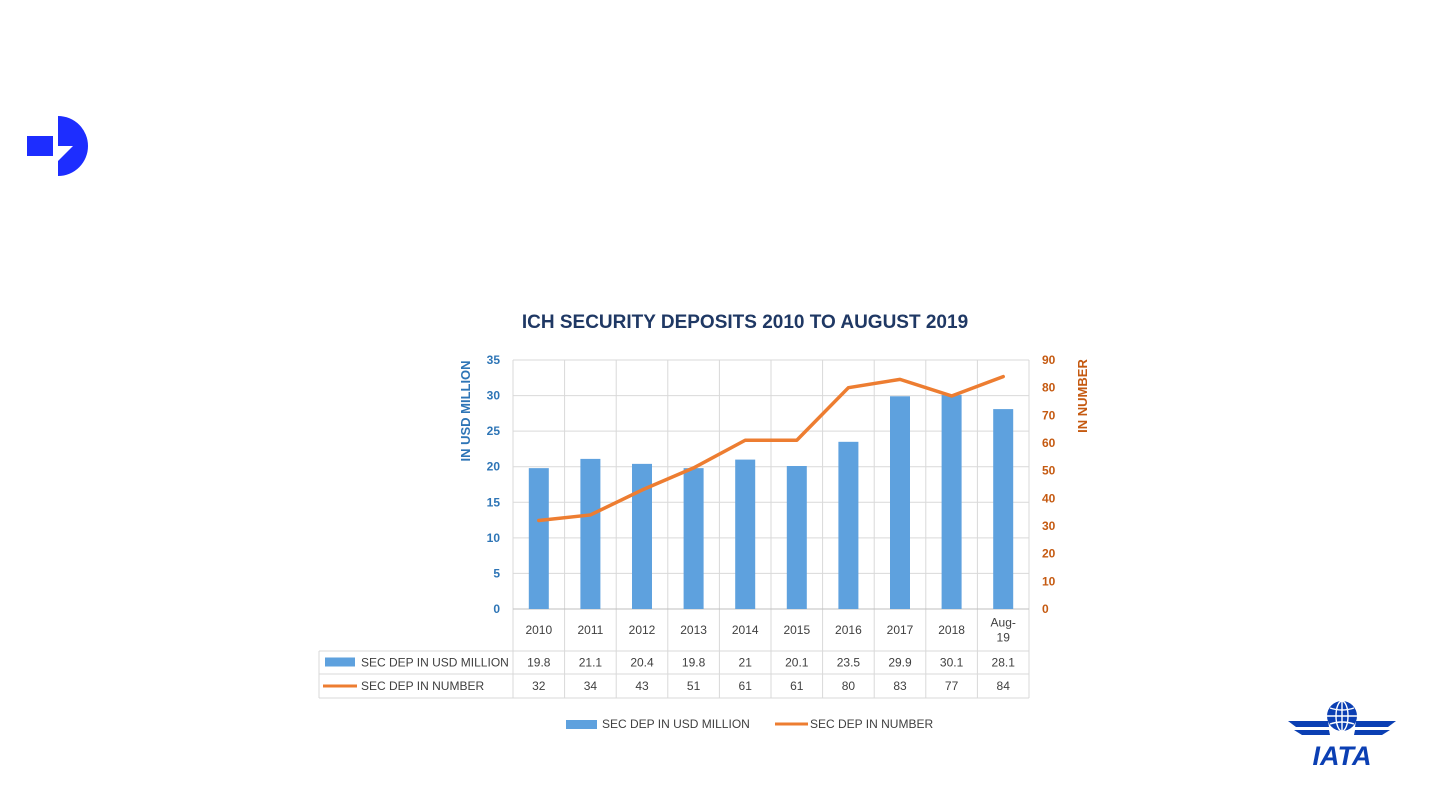 The width and height of the screenshot is (1440, 810). What do you see at coordinates (871, 724) in the screenshot?
I see `legend-label: SEC DEP IN NUMBER` at bounding box center [871, 724].